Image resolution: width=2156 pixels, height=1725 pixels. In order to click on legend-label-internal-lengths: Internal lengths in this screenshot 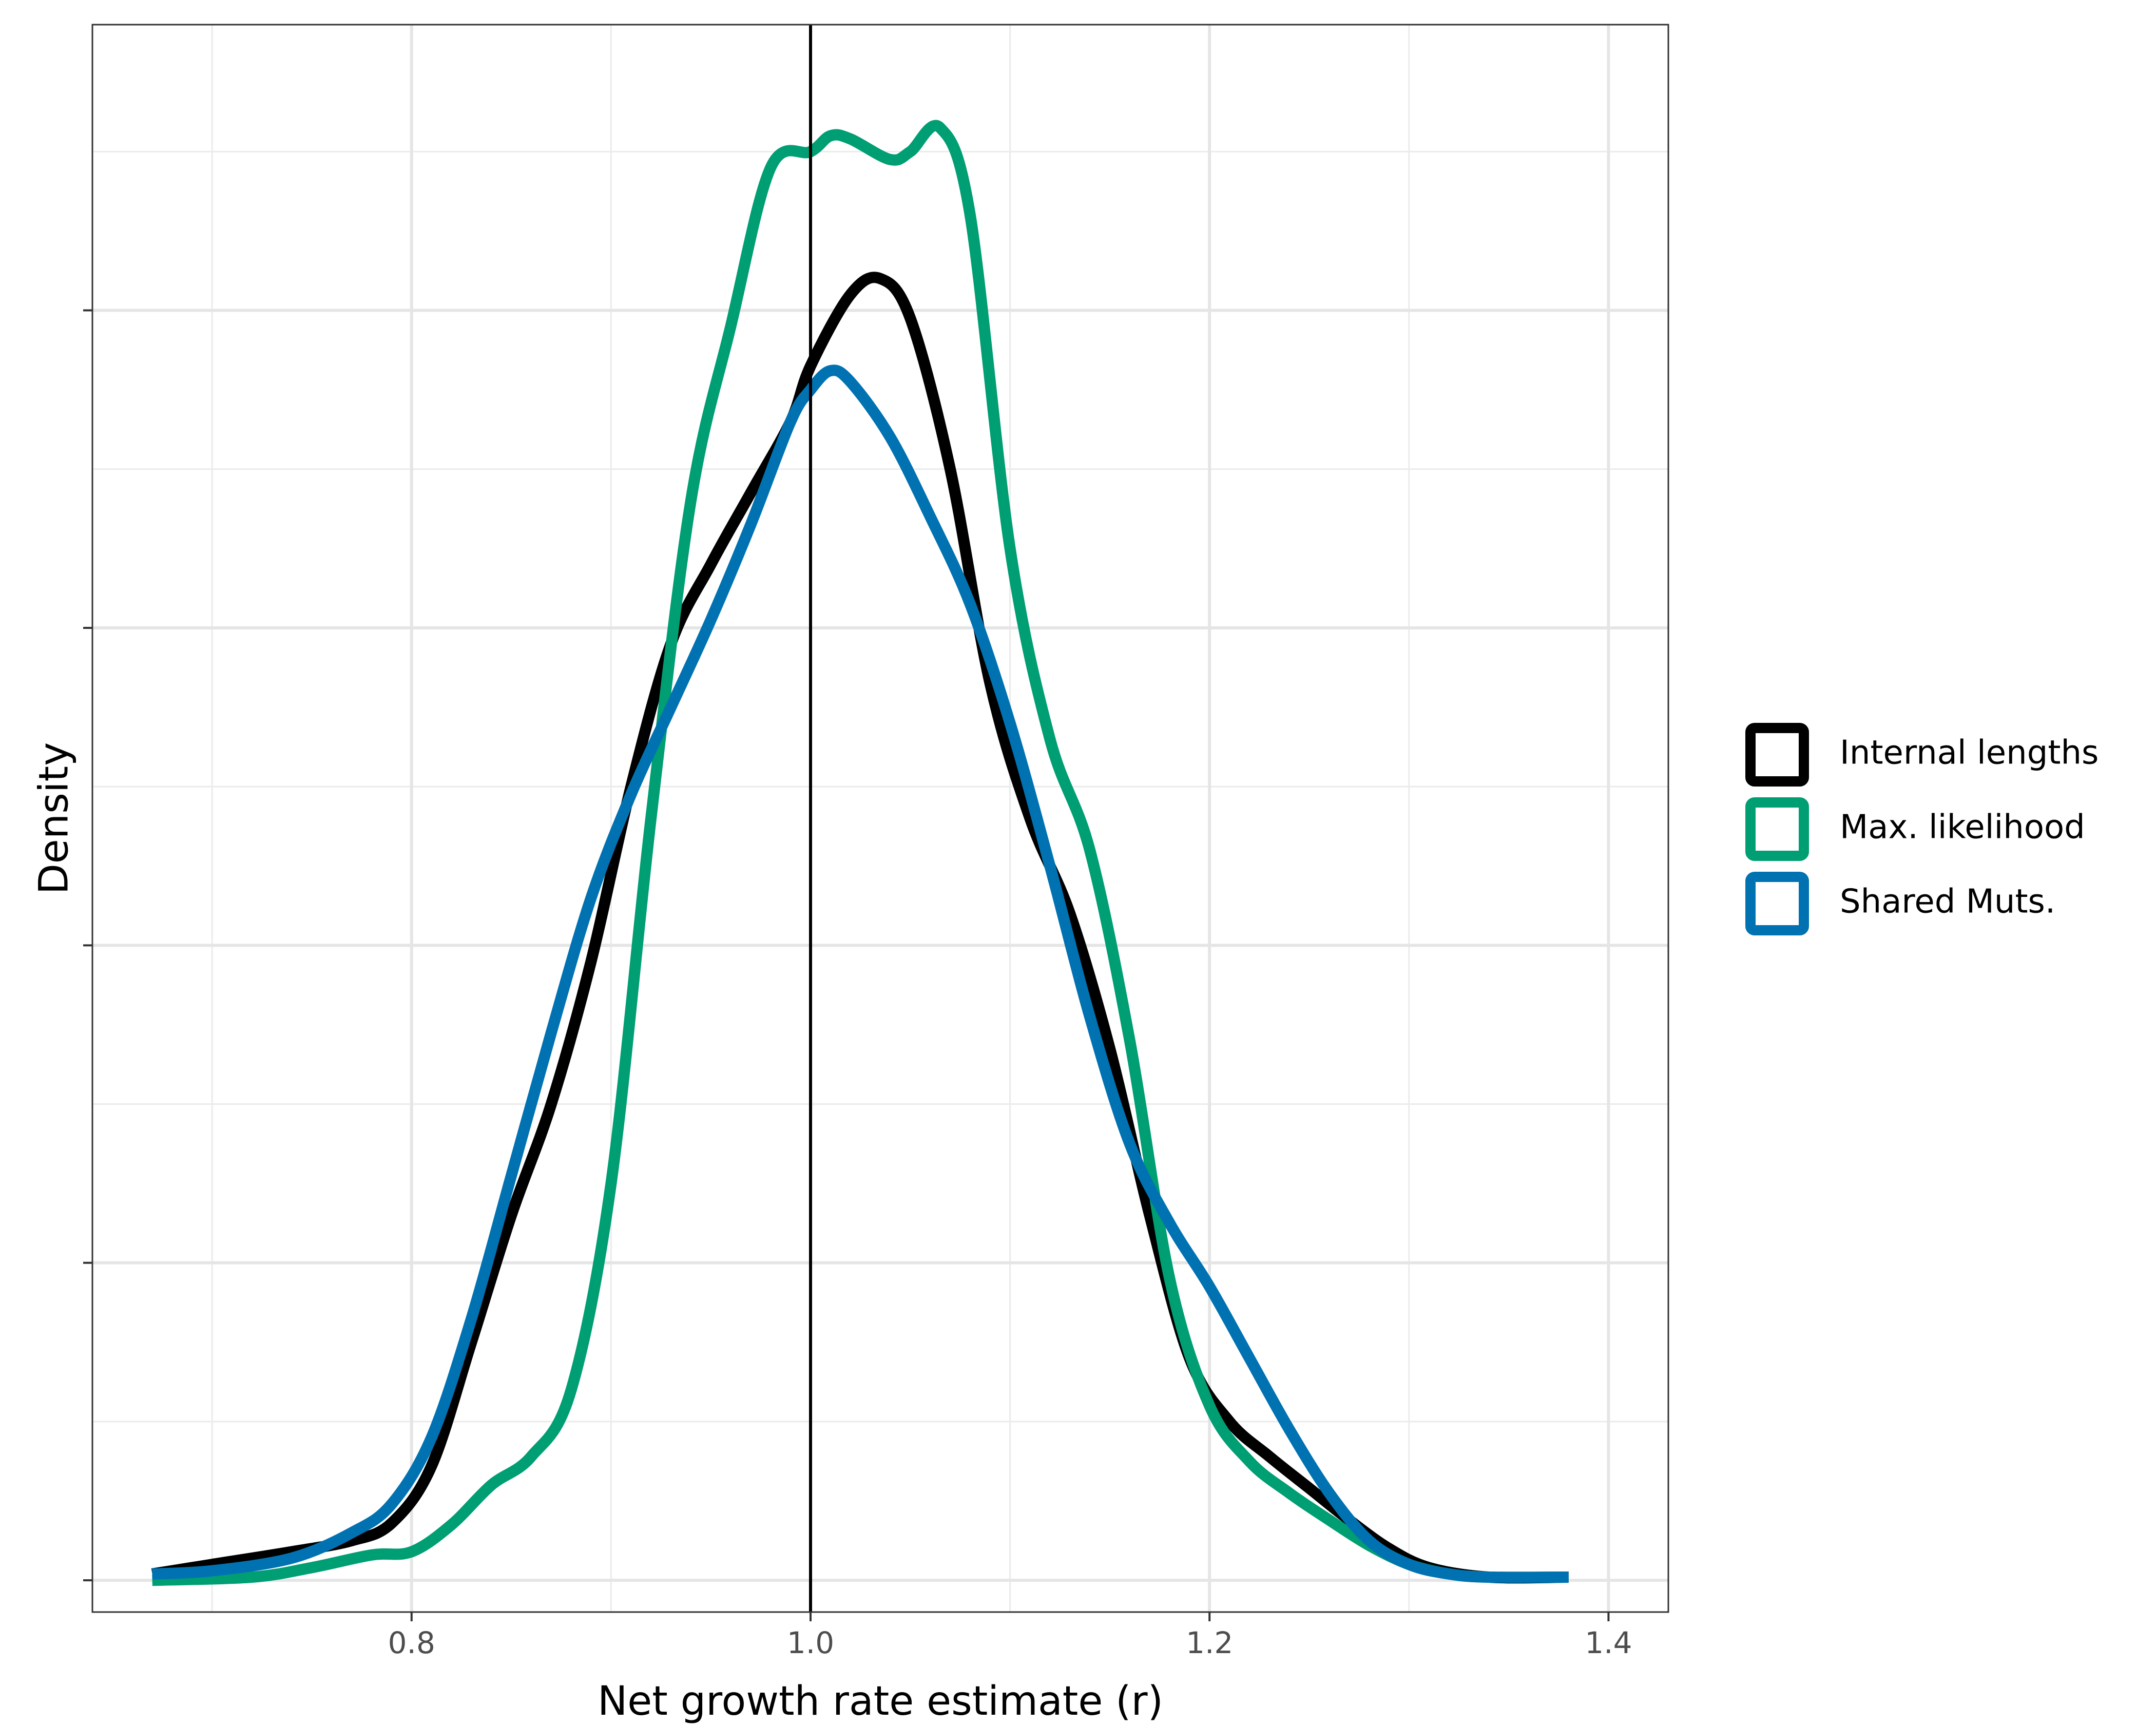, I will do `click(1969, 753)`.